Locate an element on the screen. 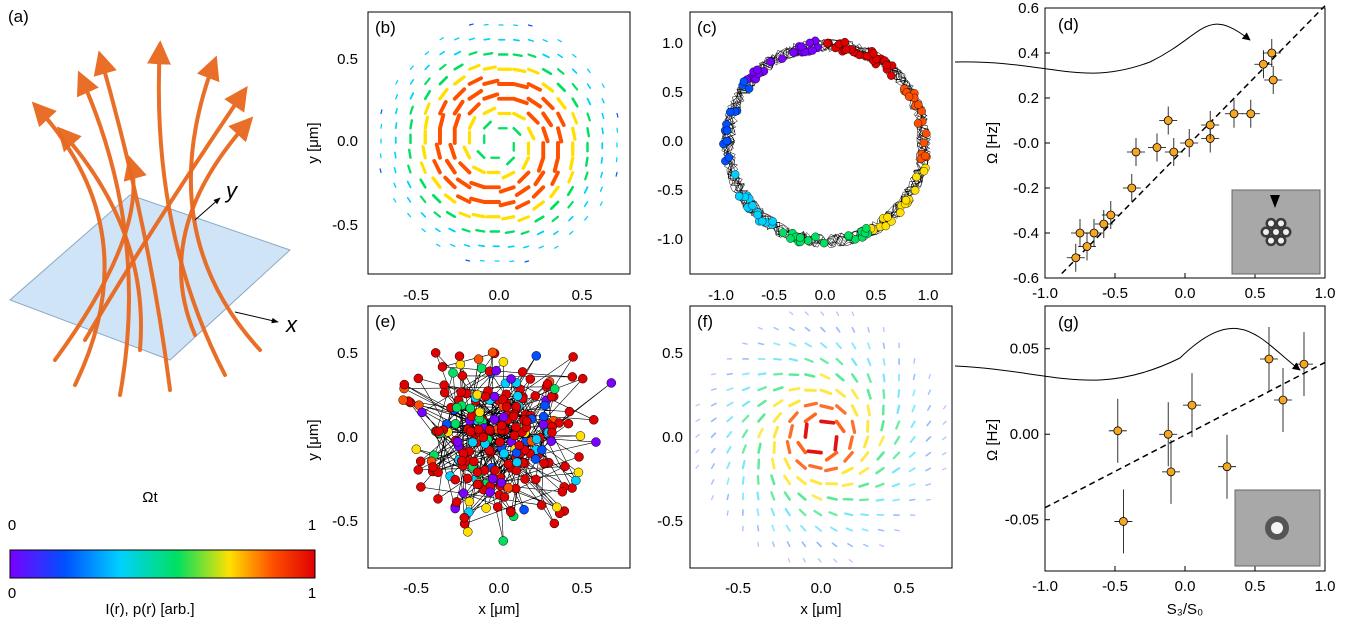  panel-c-ytick-4: -0.5 is located at coordinates (670, 190).